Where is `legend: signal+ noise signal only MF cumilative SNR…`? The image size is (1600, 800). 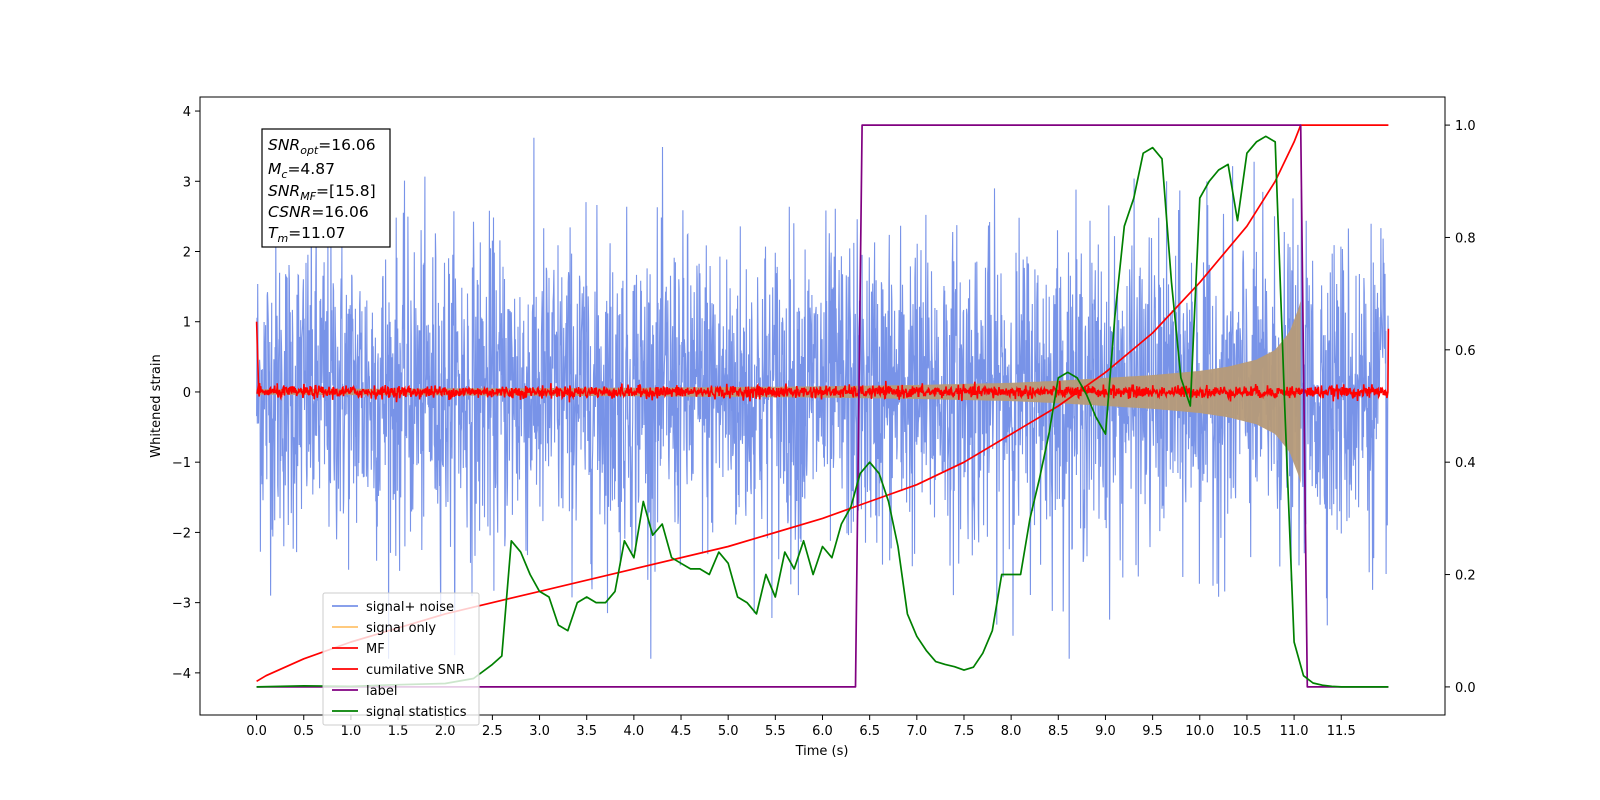
legend: signal+ noise signal only MF cumilative SNR… is located at coordinates (401, 659).